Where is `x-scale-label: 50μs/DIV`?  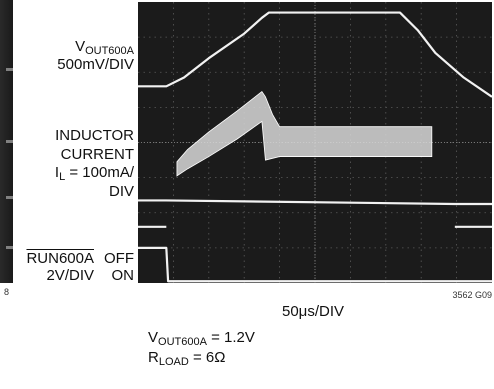 x-scale-label: 50μs/DIV is located at coordinates (313, 311).